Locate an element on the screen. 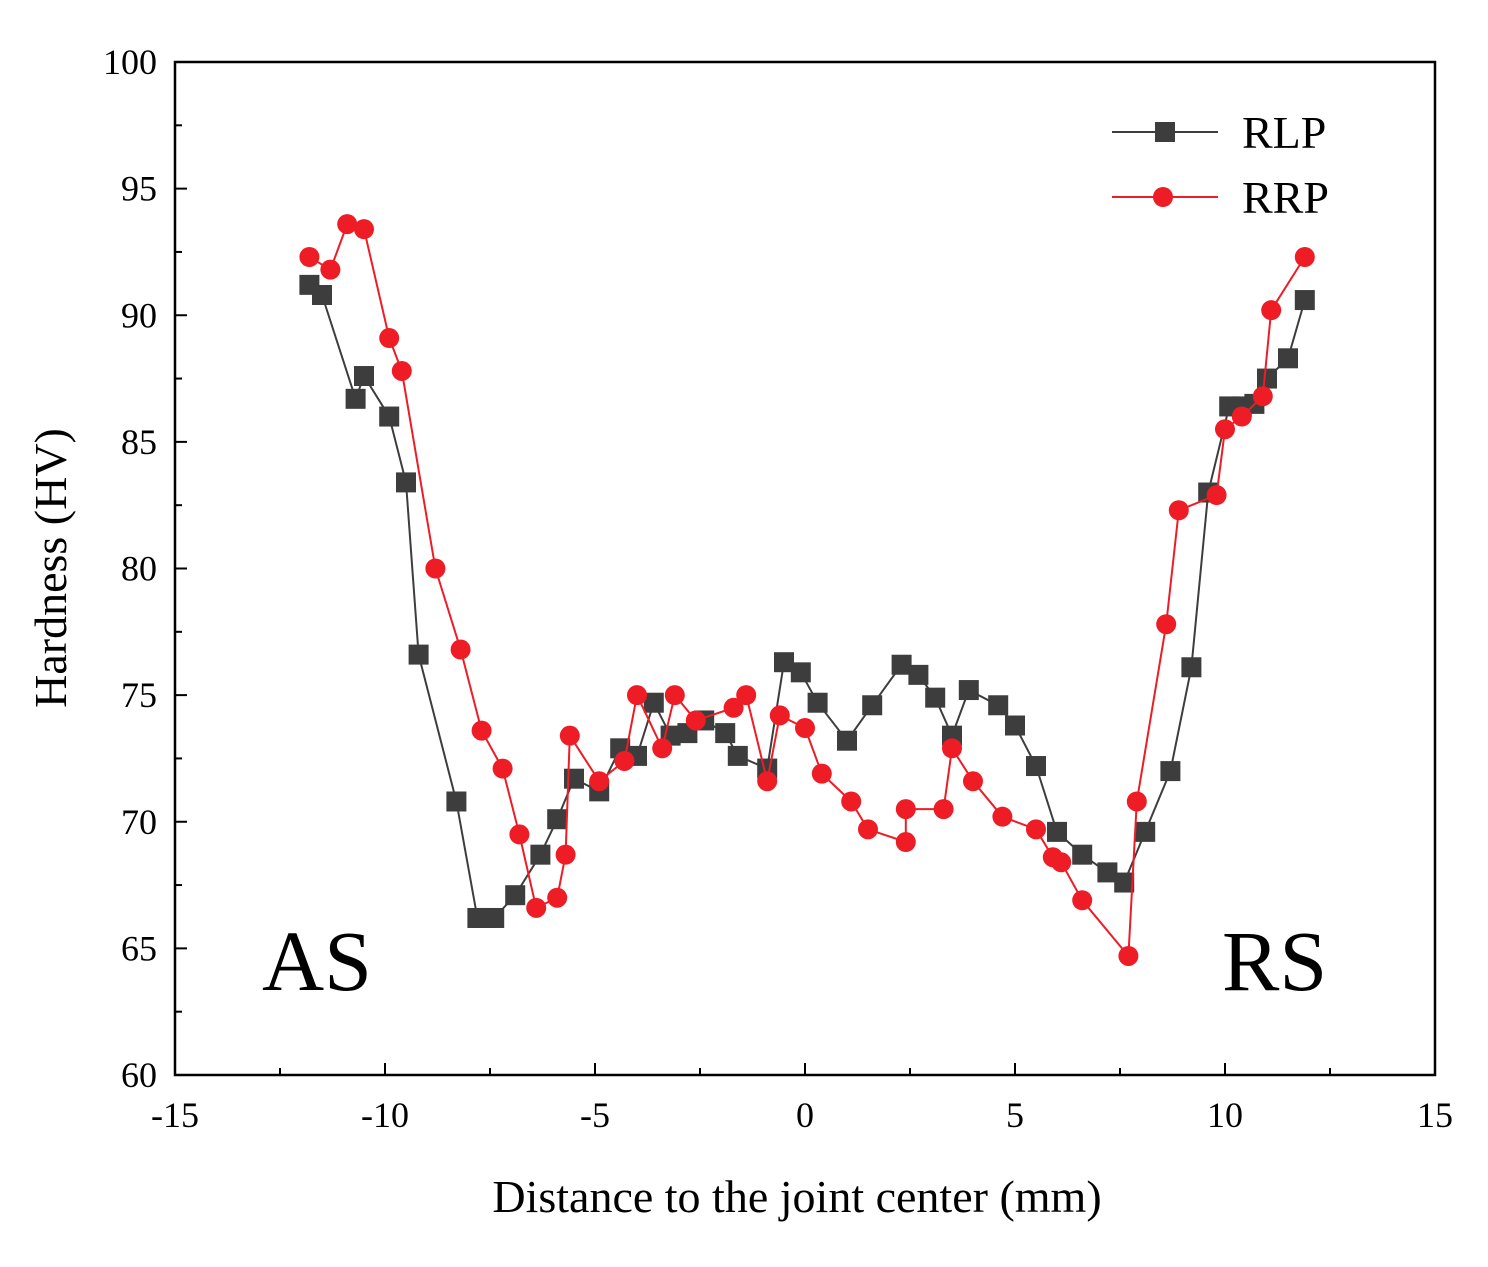  legend: RLP RRP is located at coordinates (1220, 165).